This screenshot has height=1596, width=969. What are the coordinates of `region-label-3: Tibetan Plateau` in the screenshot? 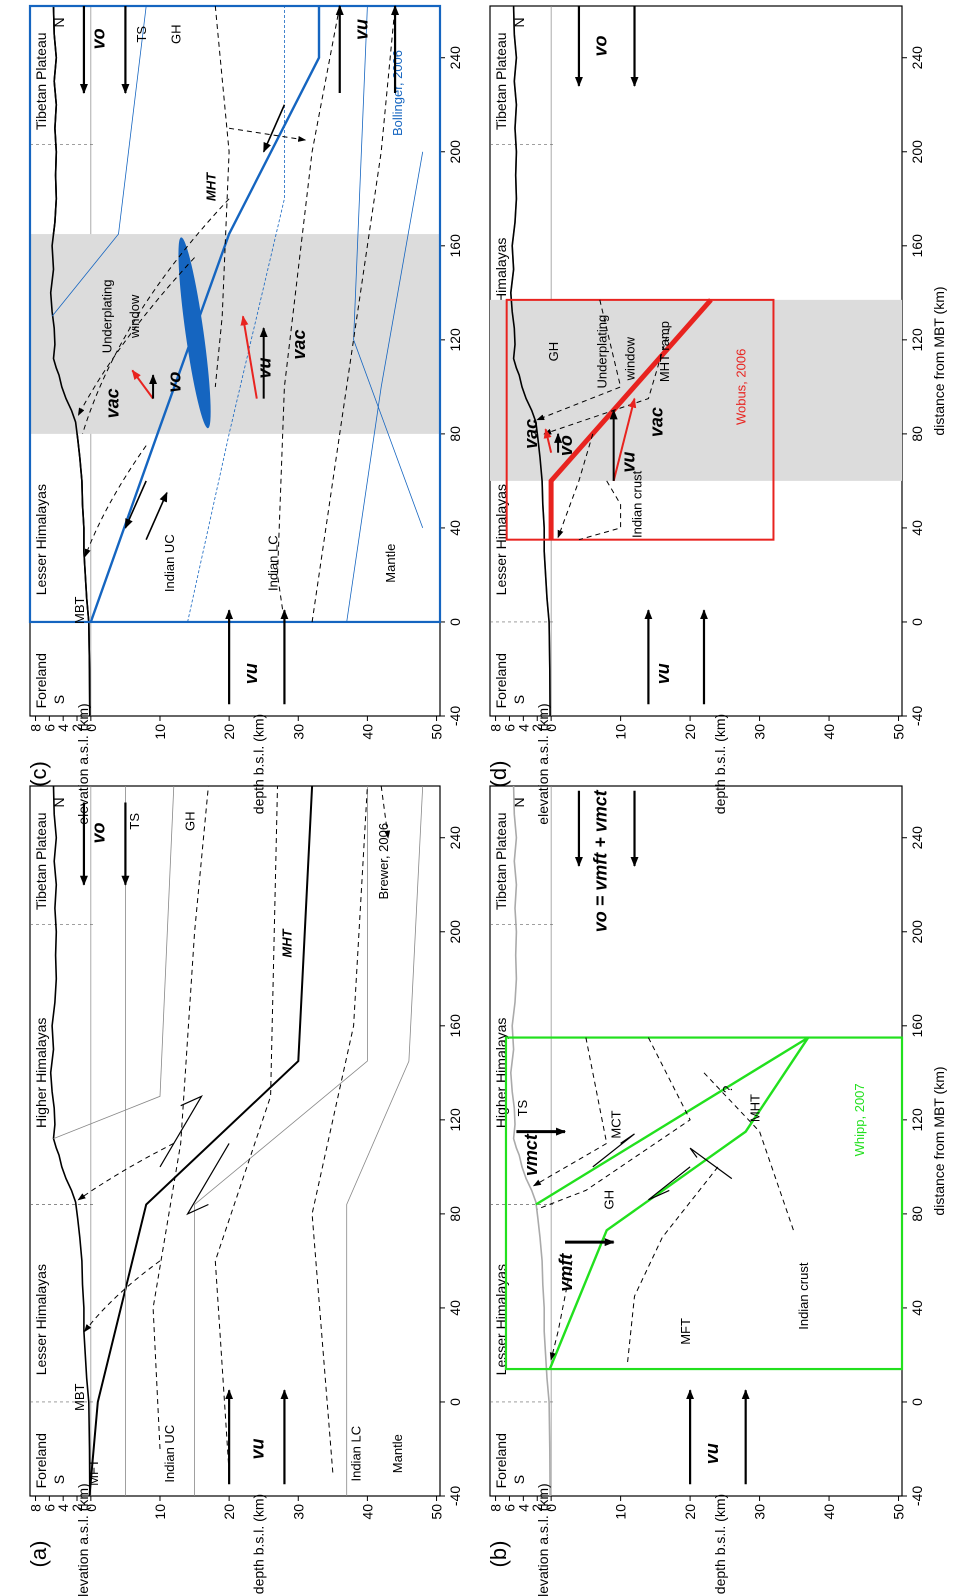 It's located at (41, 861).